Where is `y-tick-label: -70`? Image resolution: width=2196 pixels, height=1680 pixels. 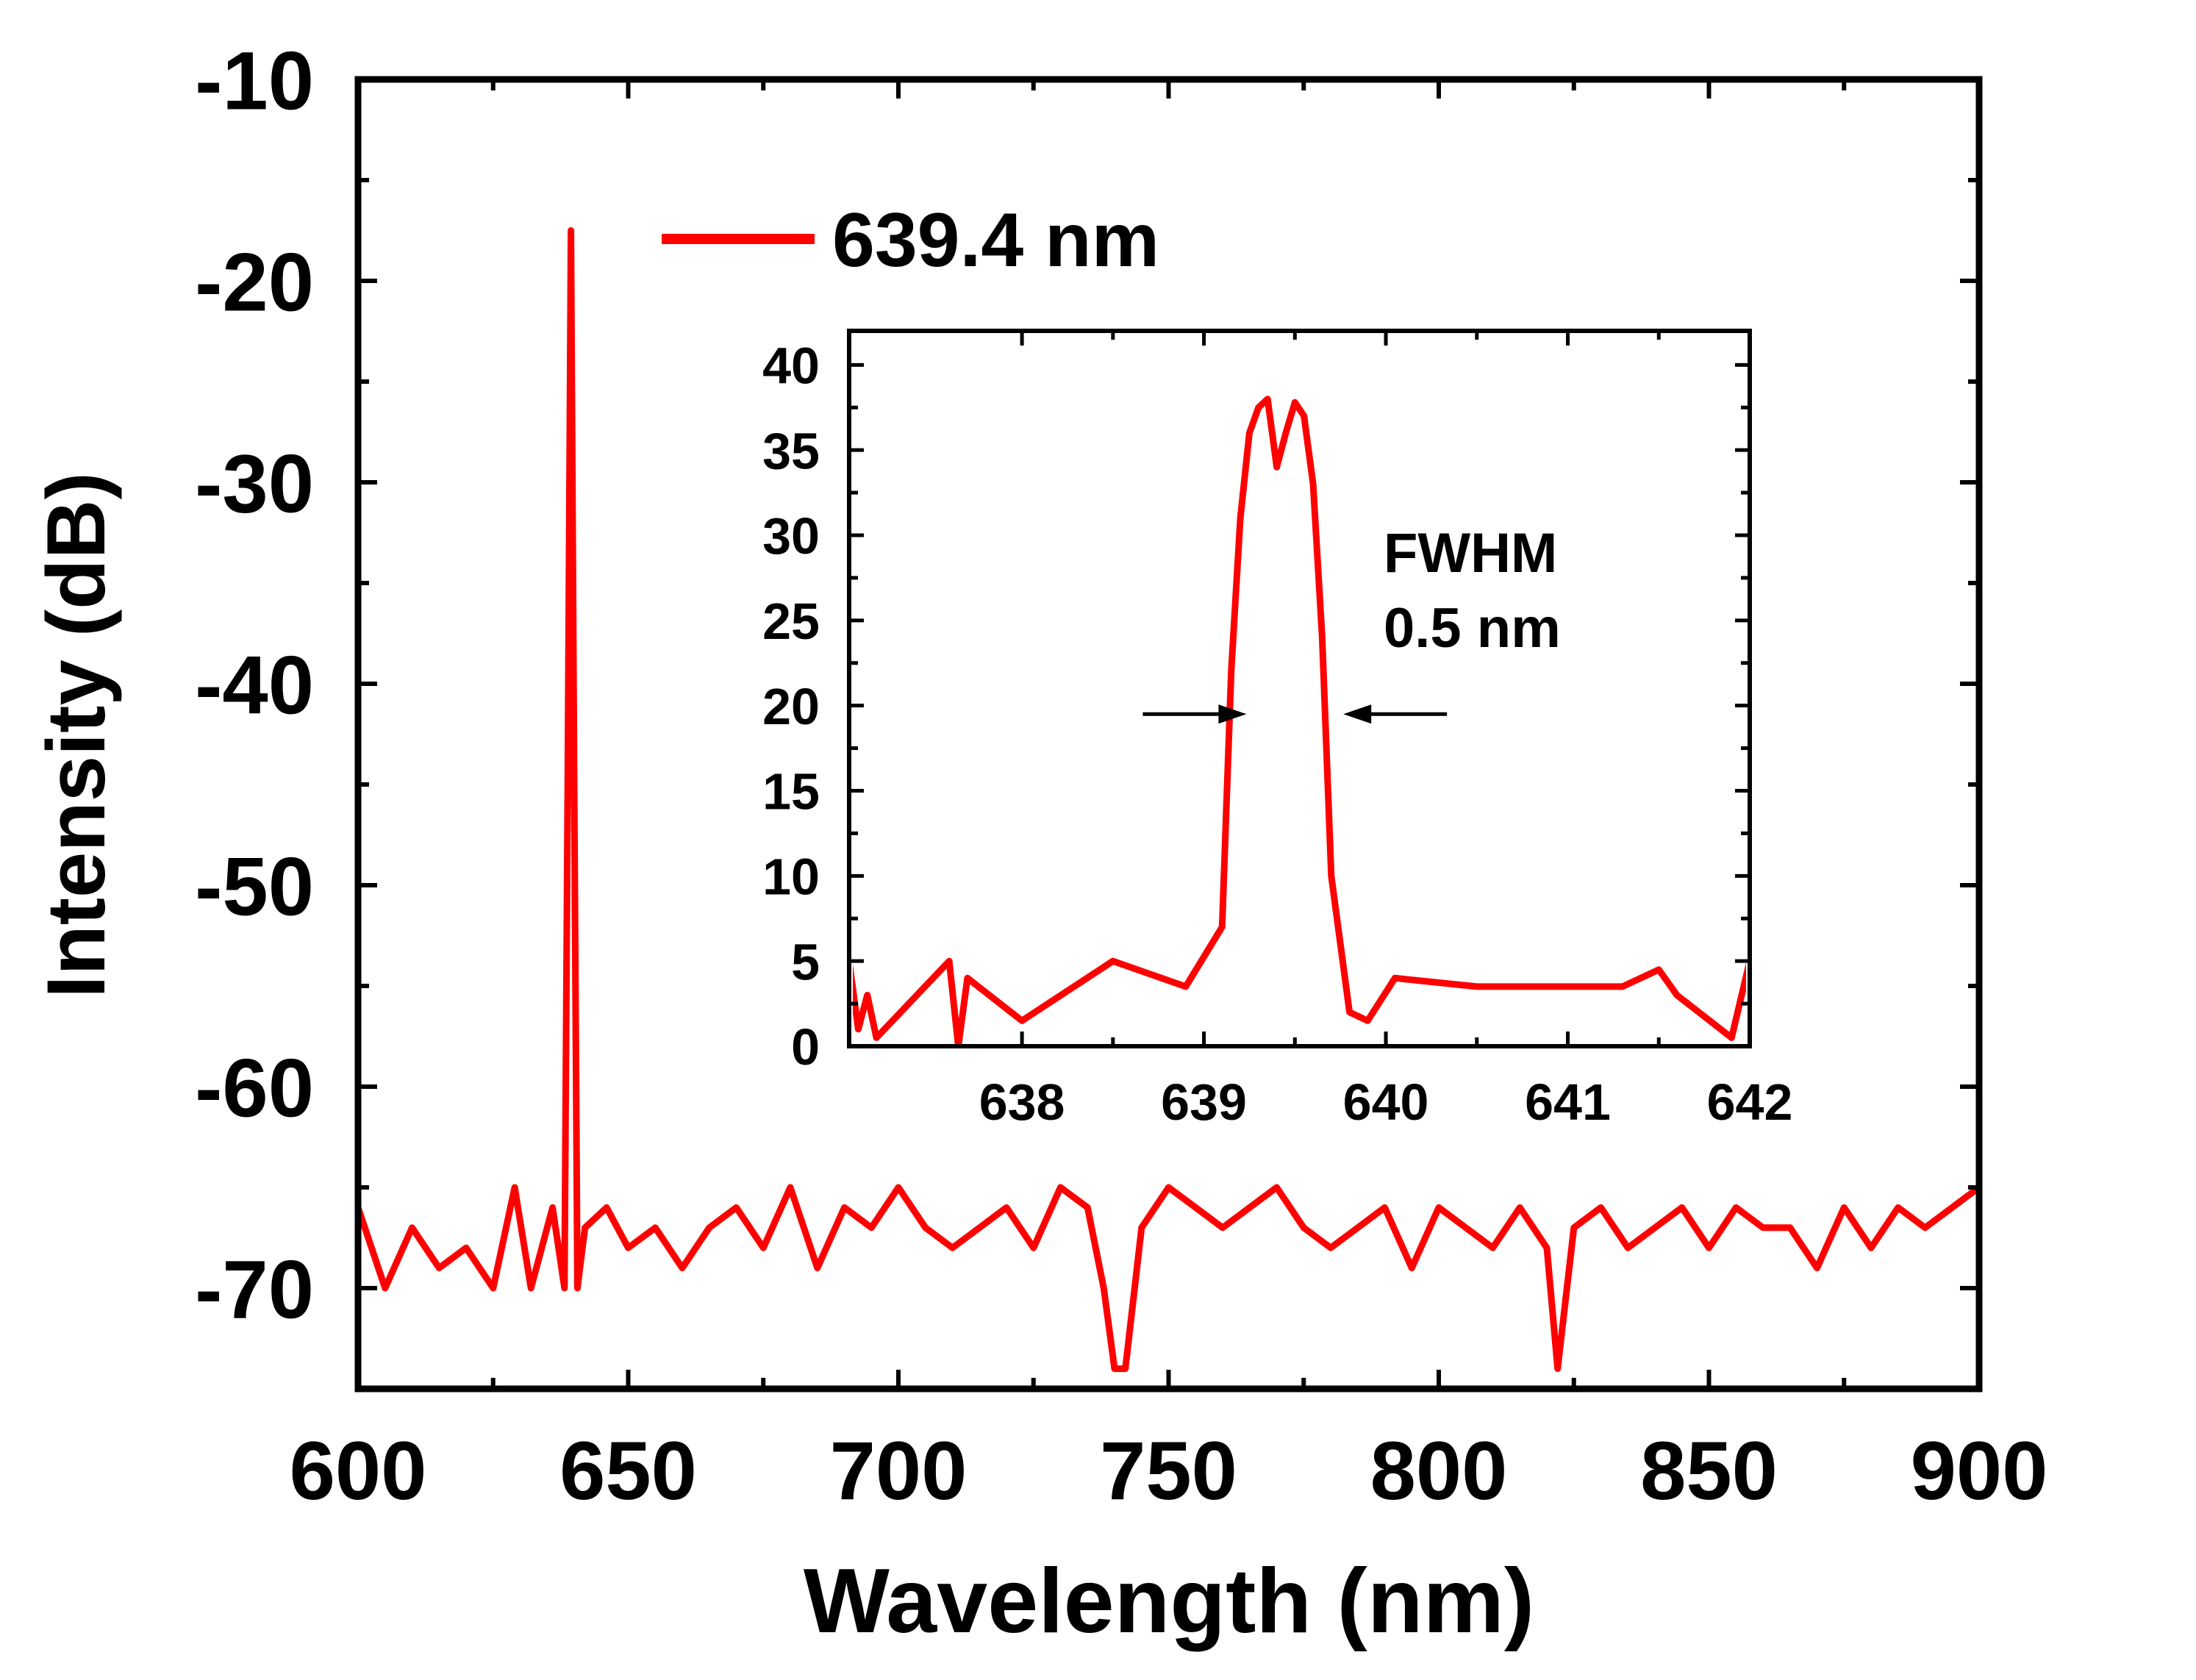
y-tick-label: -70 is located at coordinates (255, 1289).